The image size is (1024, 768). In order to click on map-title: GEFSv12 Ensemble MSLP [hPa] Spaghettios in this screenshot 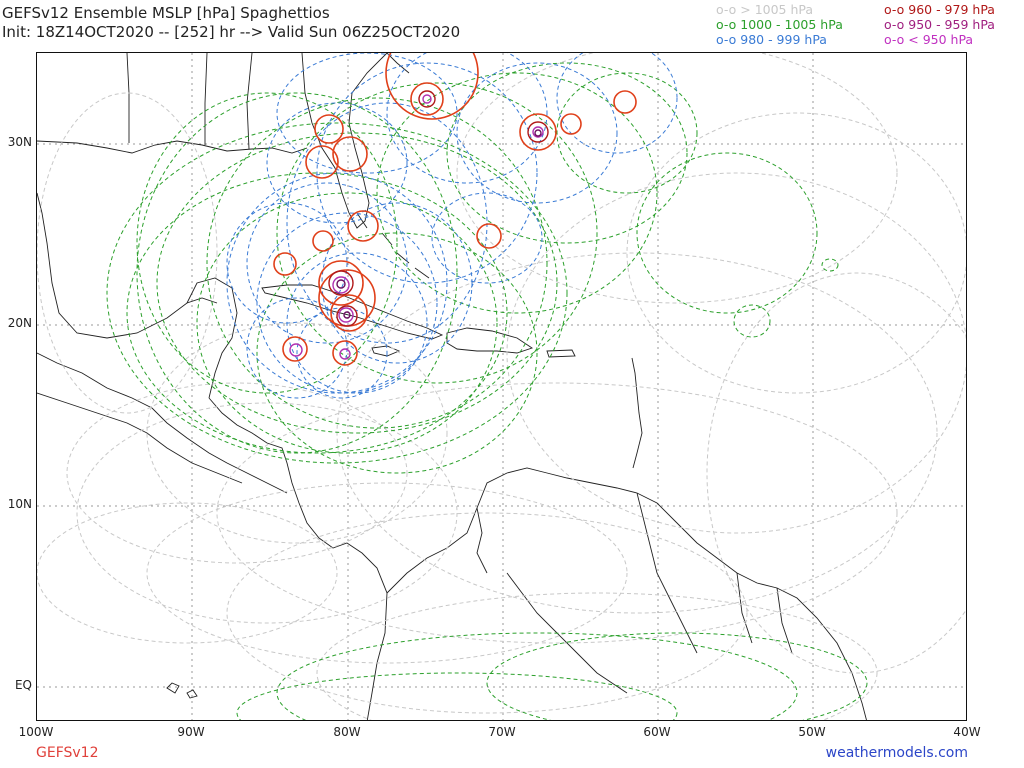, I will do `click(166, 13)`.